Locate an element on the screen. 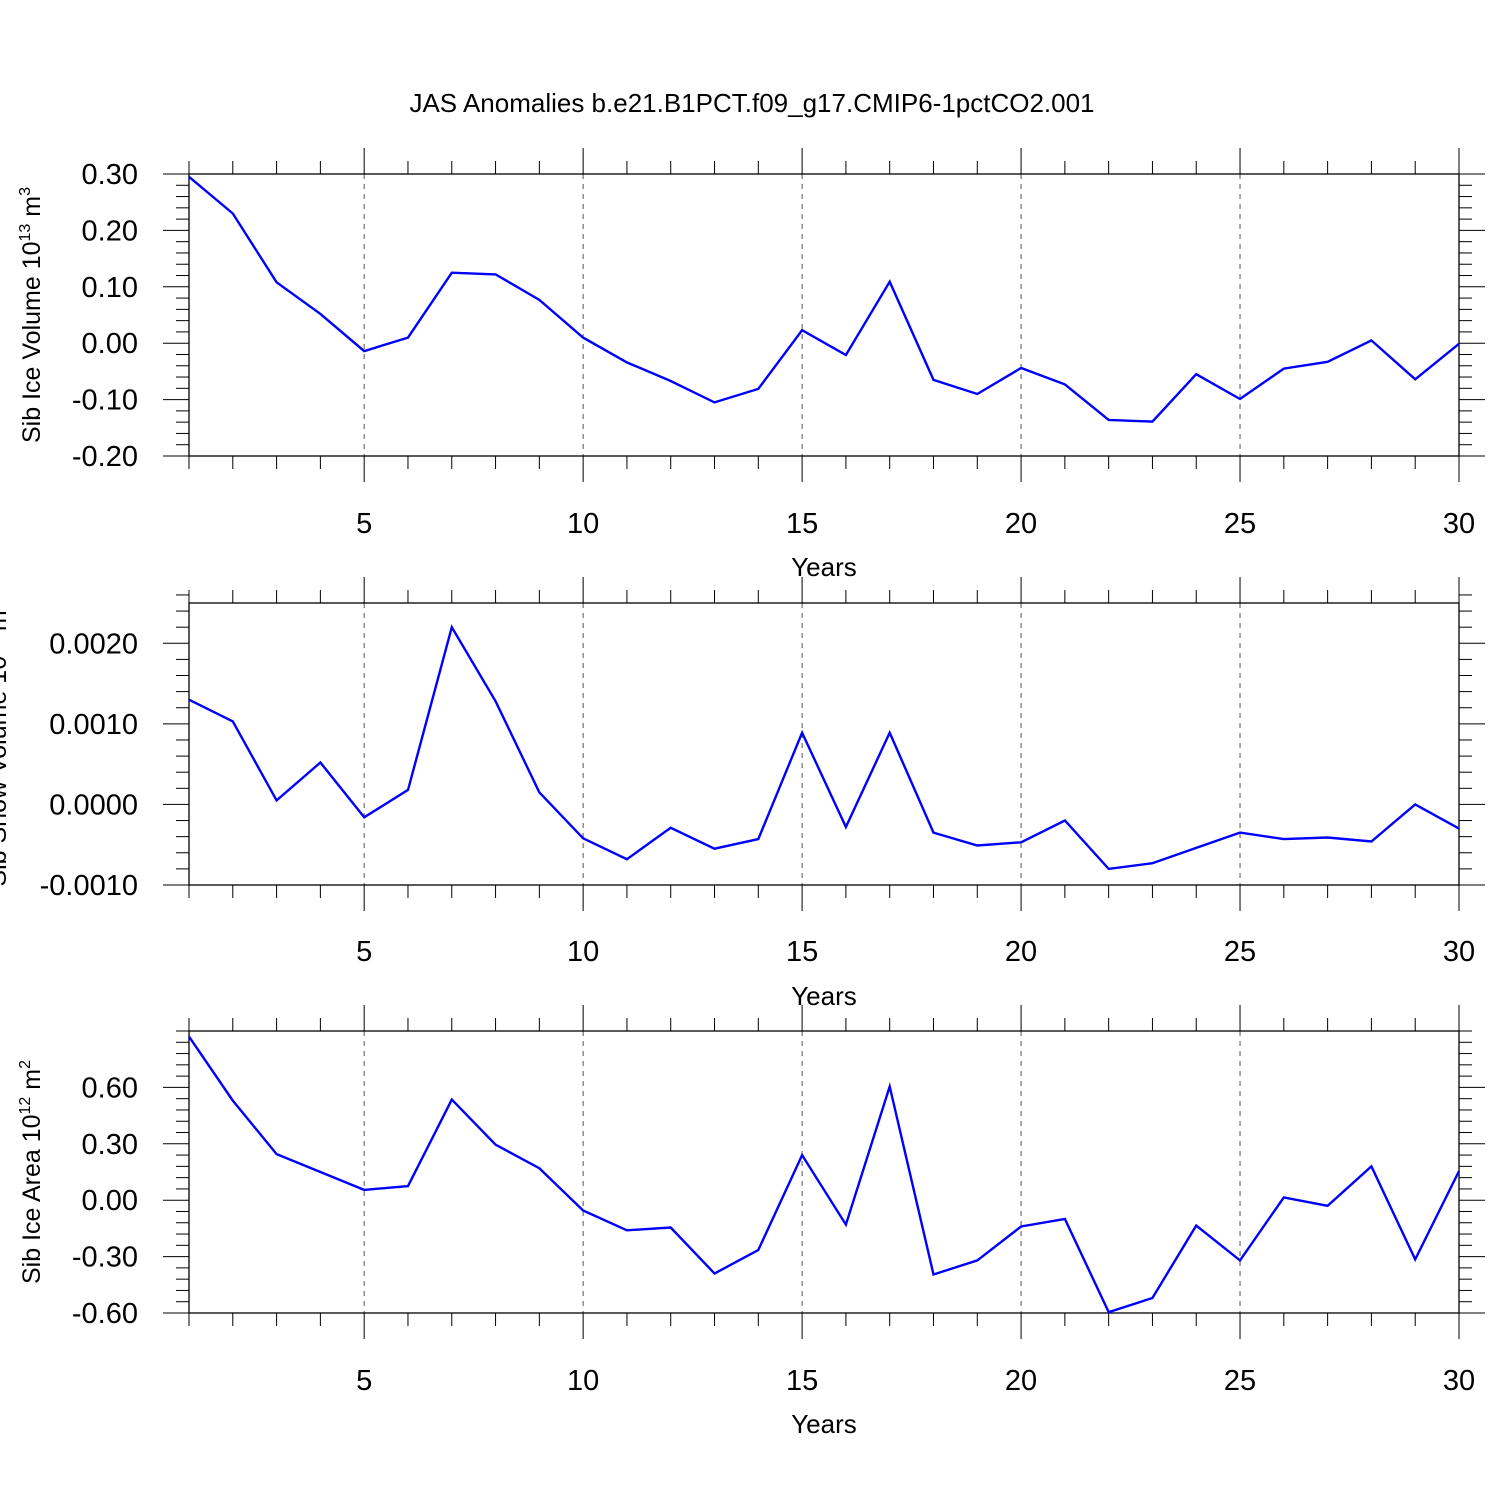 The height and width of the screenshot is (1505, 1500). y-tick-label: 0.0010 is located at coordinates (93, 725).